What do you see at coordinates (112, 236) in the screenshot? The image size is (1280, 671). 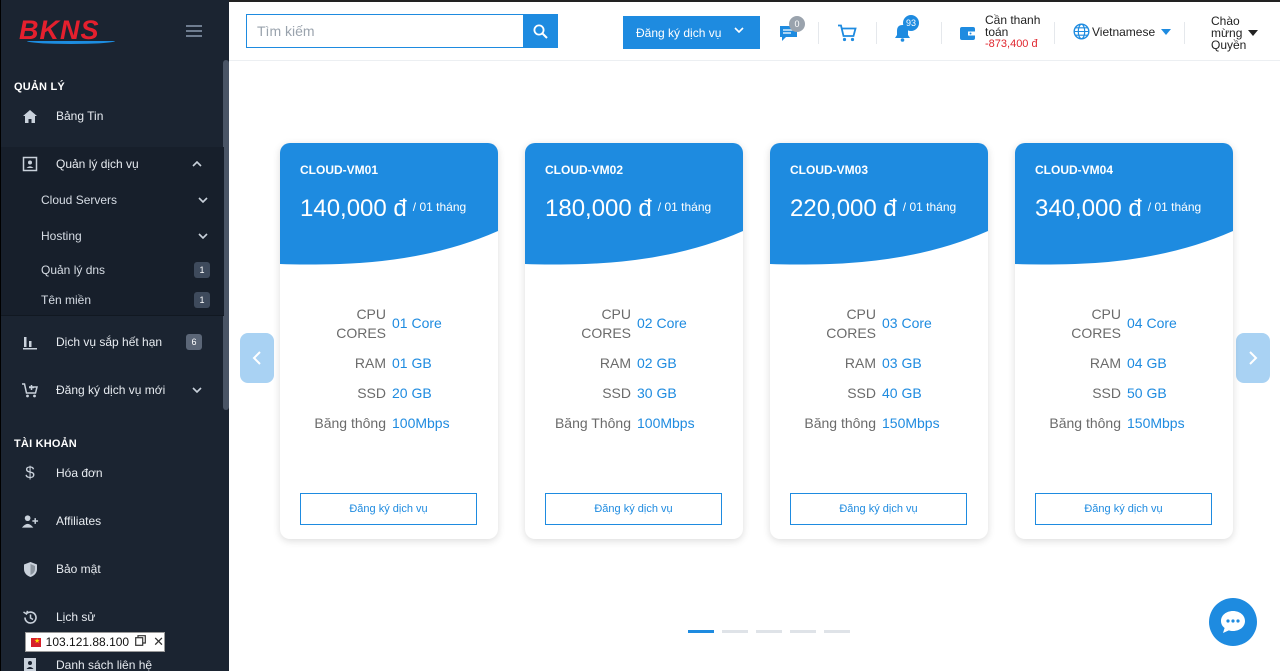 I see `sidebar-subitem-hosting: Hosting` at bounding box center [112, 236].